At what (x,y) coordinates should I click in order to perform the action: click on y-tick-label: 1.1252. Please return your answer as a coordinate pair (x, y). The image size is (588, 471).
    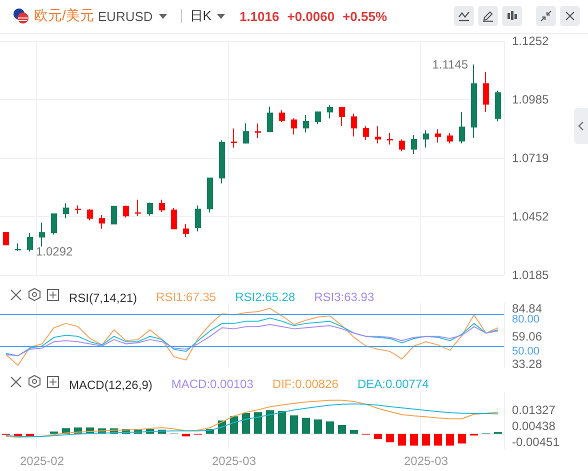
    Looking at the image, I should click on (531, 41).